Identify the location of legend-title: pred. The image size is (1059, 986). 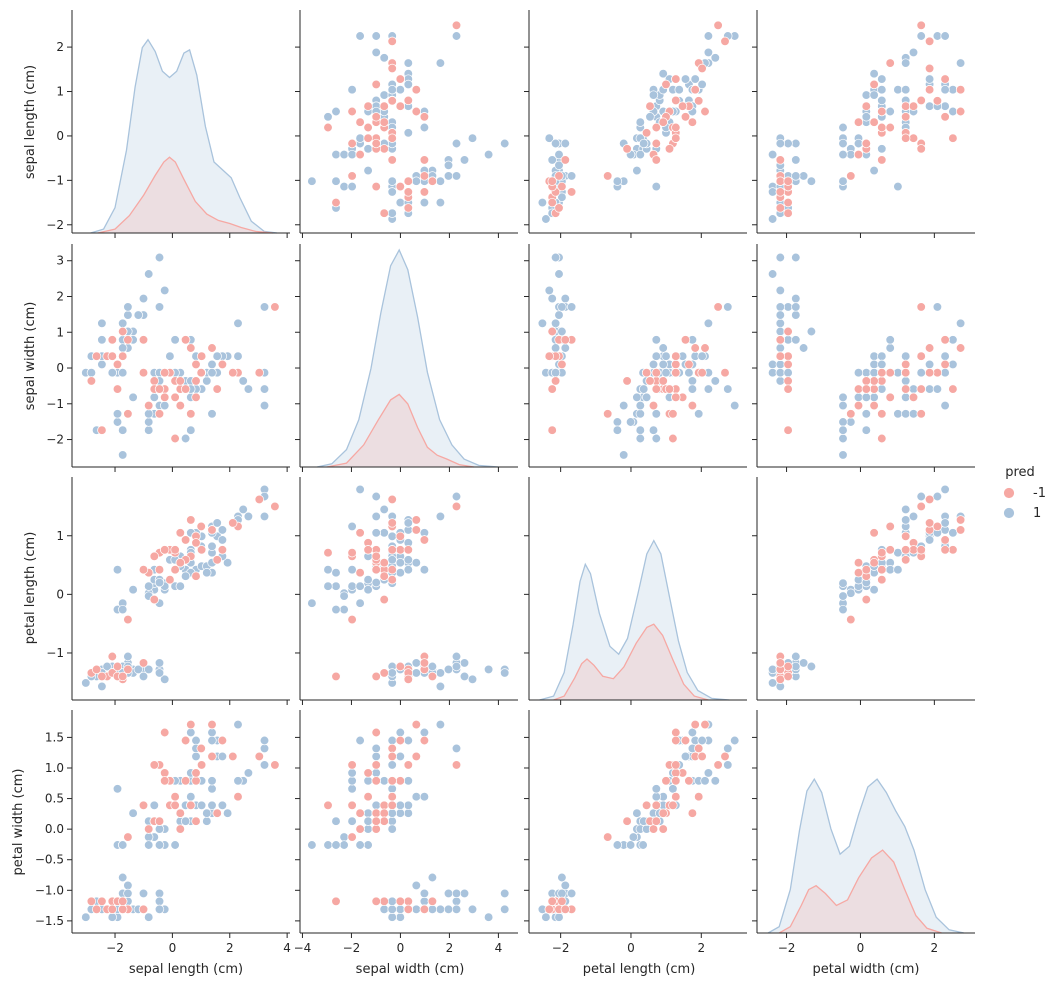
(1020, 472).